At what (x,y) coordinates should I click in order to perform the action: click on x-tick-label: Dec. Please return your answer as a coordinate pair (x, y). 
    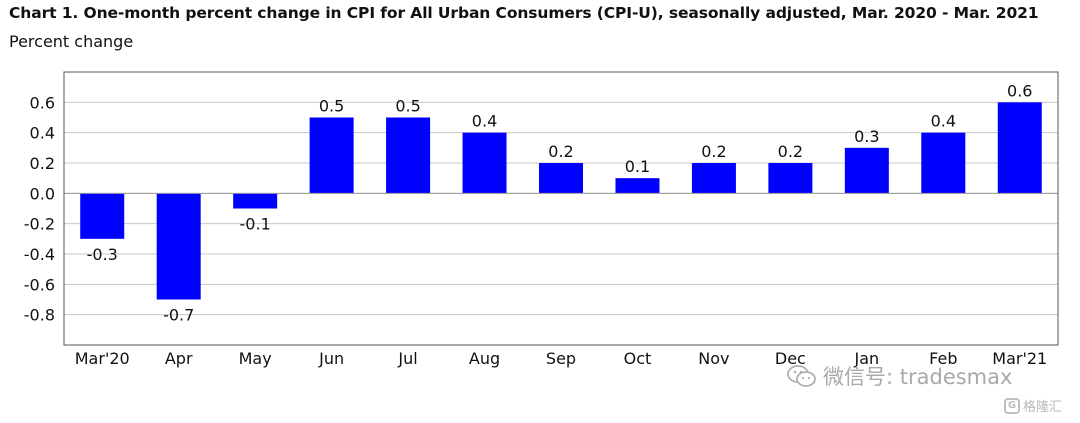
    Looking at the image, I should click on (790, 358).